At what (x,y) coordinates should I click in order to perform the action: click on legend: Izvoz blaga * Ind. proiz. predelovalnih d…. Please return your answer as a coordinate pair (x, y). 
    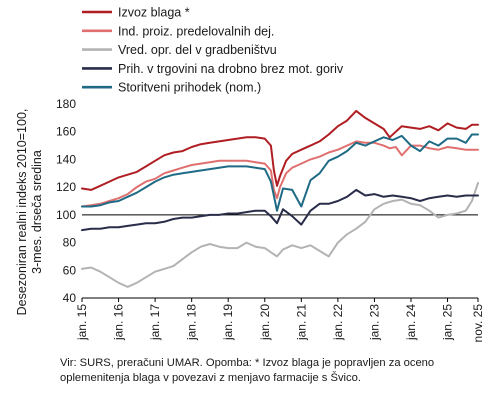
    Looking at the image, I should click on (213, 50).